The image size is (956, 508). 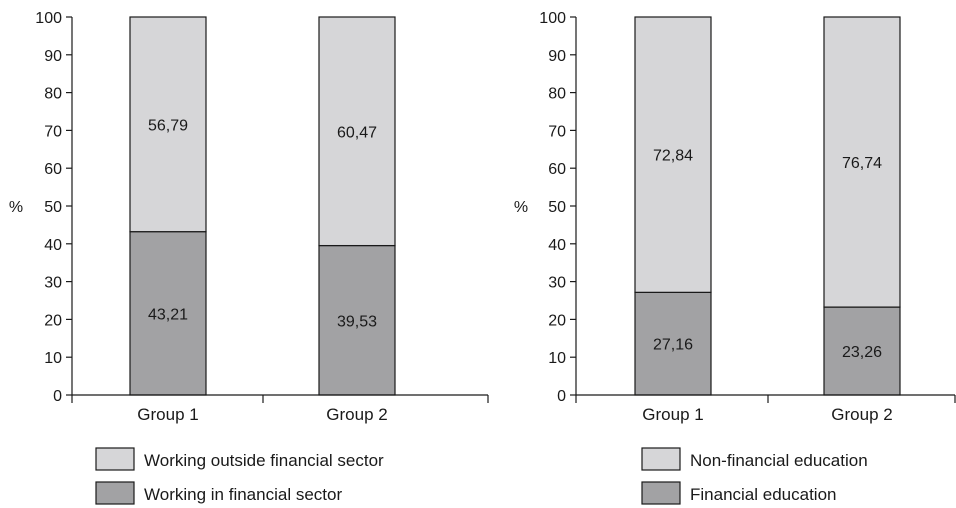 I want to click on data-label: 43,21, so click(x=168, y=314).